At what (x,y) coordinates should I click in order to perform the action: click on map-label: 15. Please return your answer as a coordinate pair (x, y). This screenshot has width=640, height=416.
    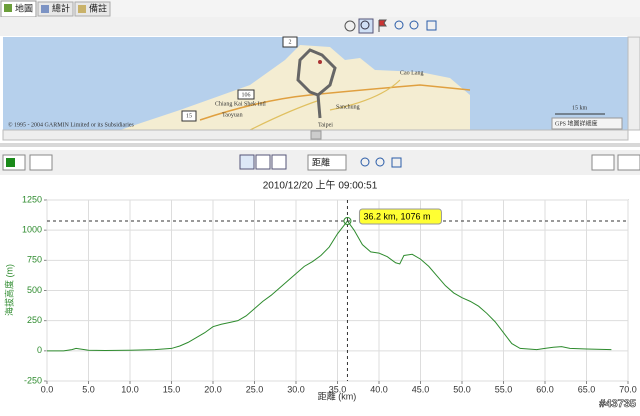
    Looking at the image, I should click on (189, 116).